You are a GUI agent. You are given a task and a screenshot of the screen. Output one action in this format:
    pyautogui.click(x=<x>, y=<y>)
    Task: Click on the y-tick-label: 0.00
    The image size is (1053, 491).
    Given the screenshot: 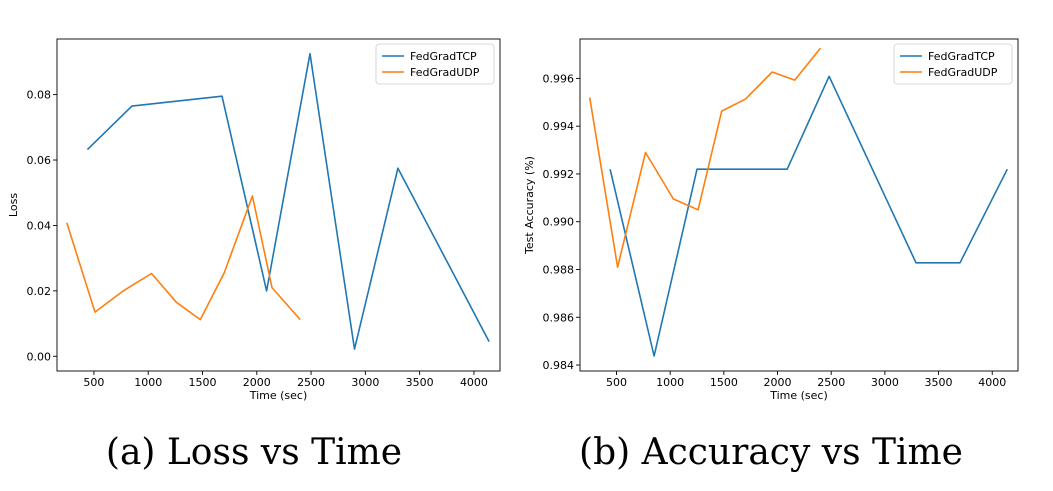 What is the action you would take?
    pyautogui.click(x=39, y=356)
    